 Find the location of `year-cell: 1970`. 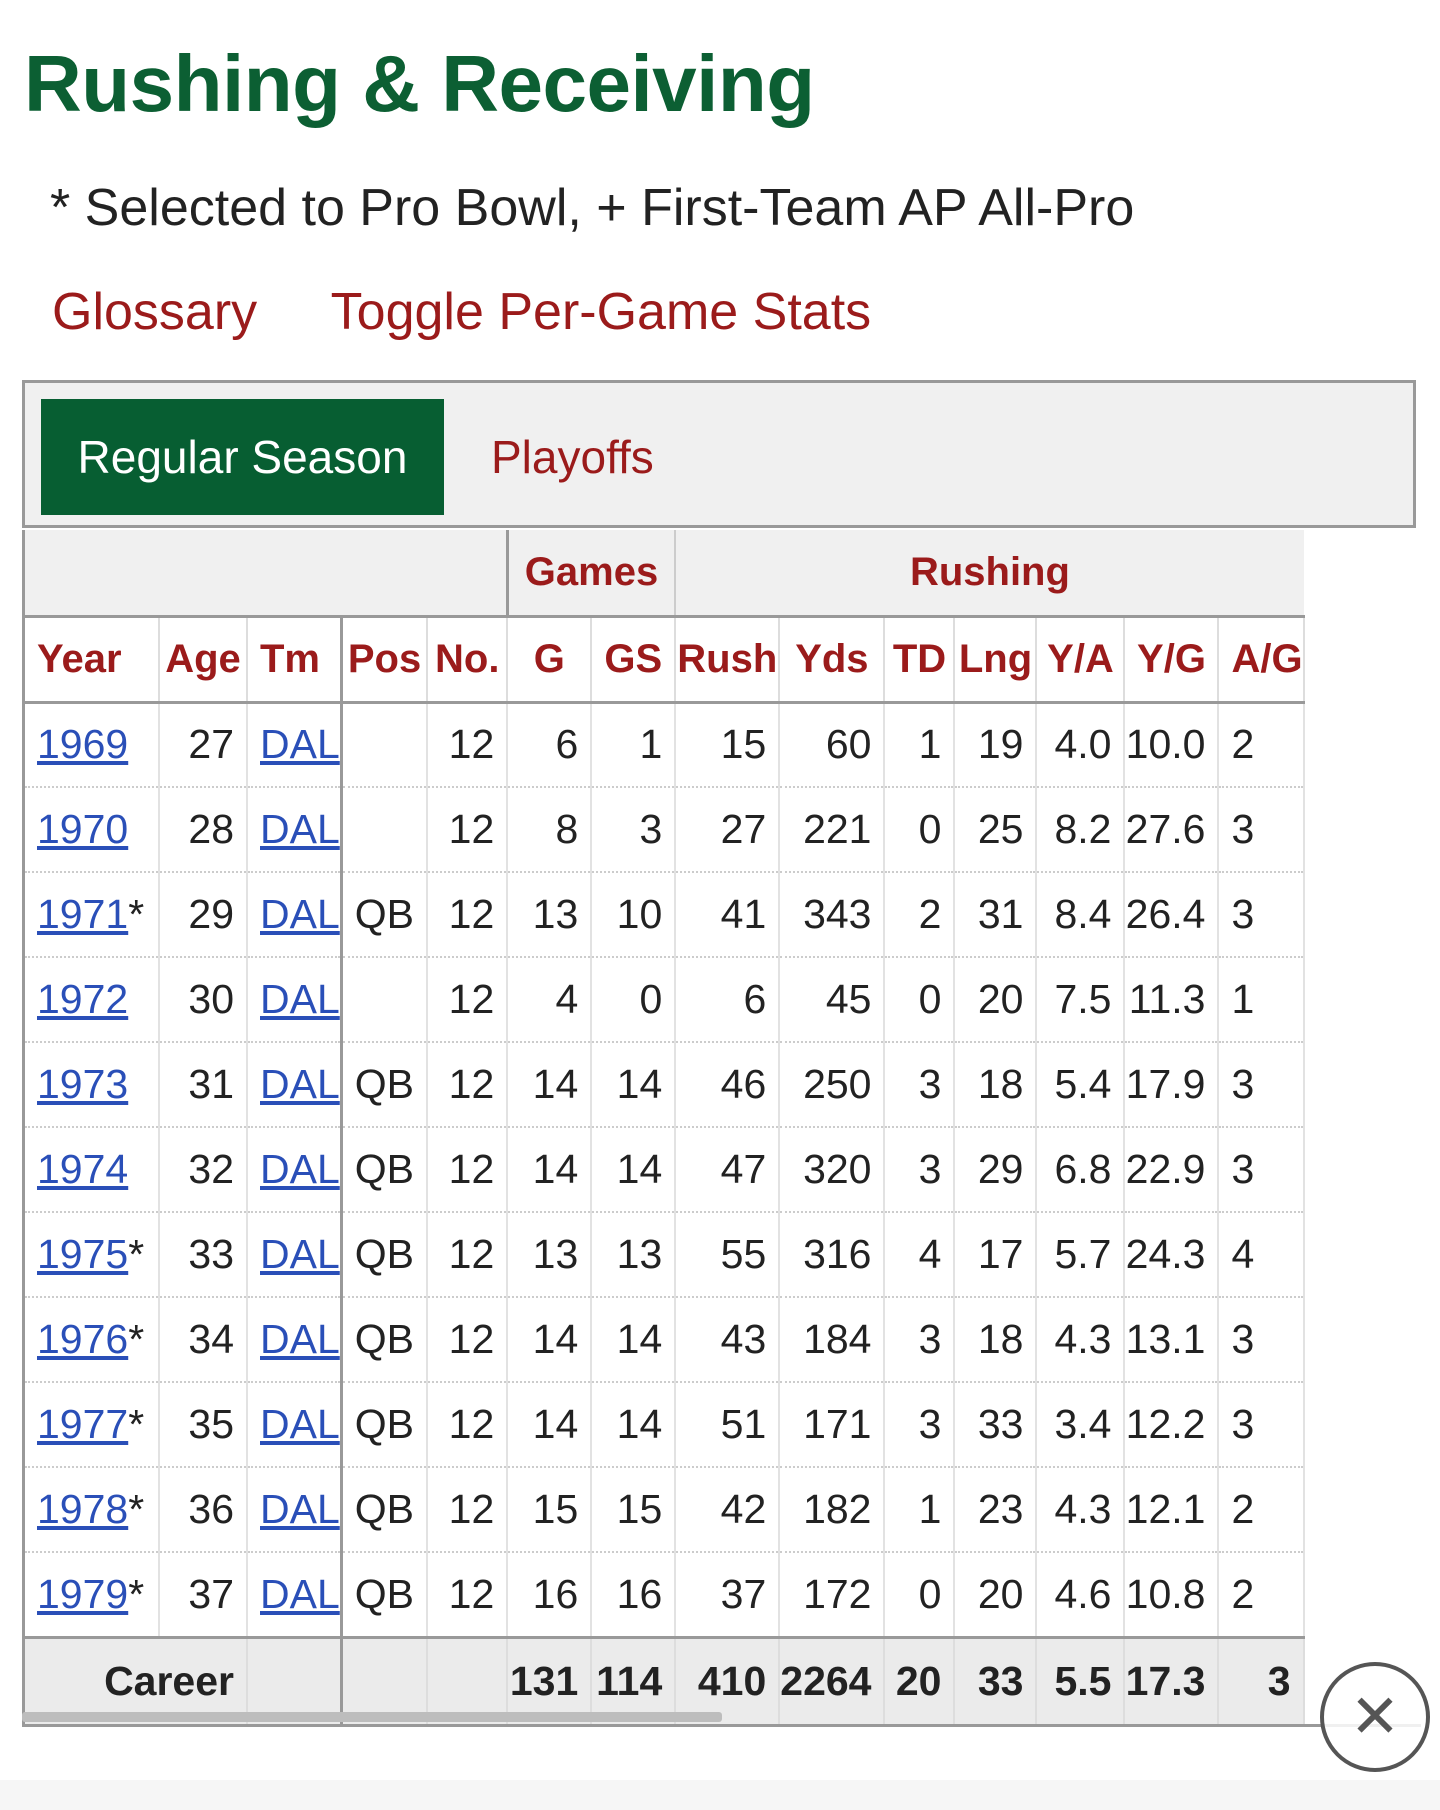

year-cell: 1970 is located at coordinates (92, 830).